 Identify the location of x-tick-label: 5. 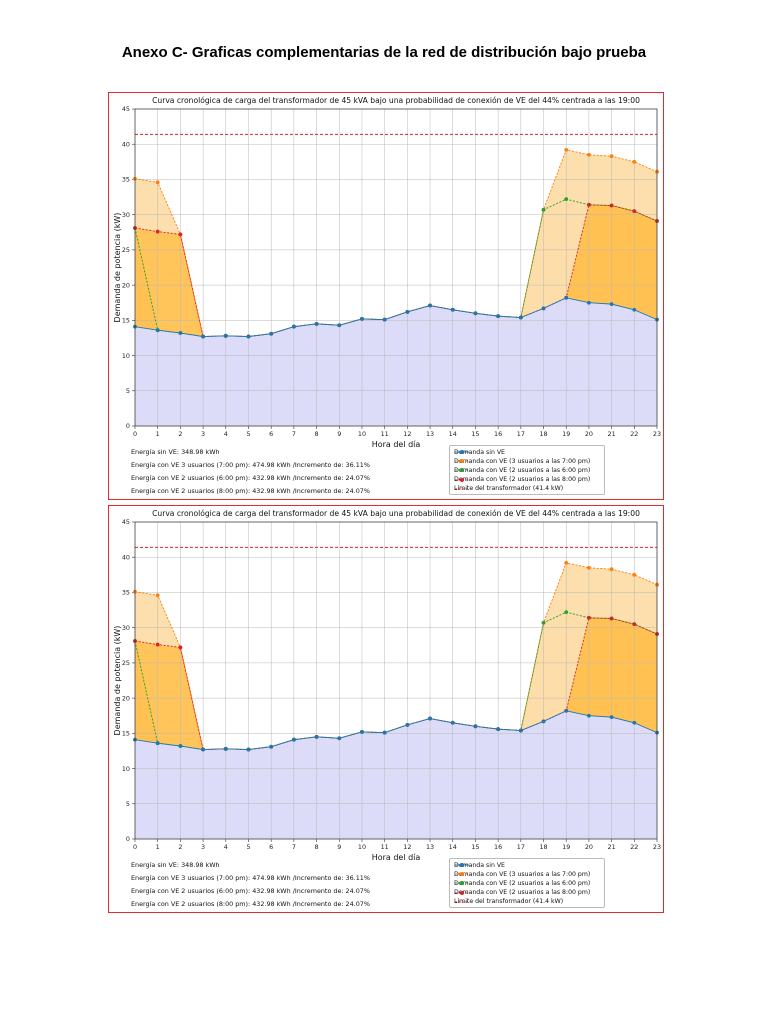
(248, 434).